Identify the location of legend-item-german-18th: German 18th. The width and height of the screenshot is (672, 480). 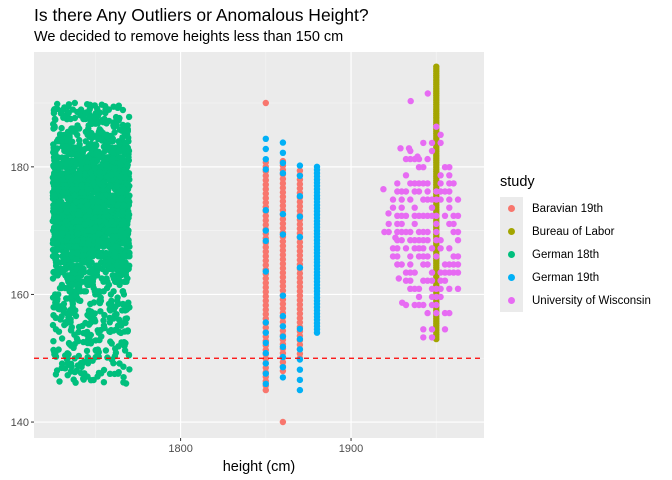
(575, 254).